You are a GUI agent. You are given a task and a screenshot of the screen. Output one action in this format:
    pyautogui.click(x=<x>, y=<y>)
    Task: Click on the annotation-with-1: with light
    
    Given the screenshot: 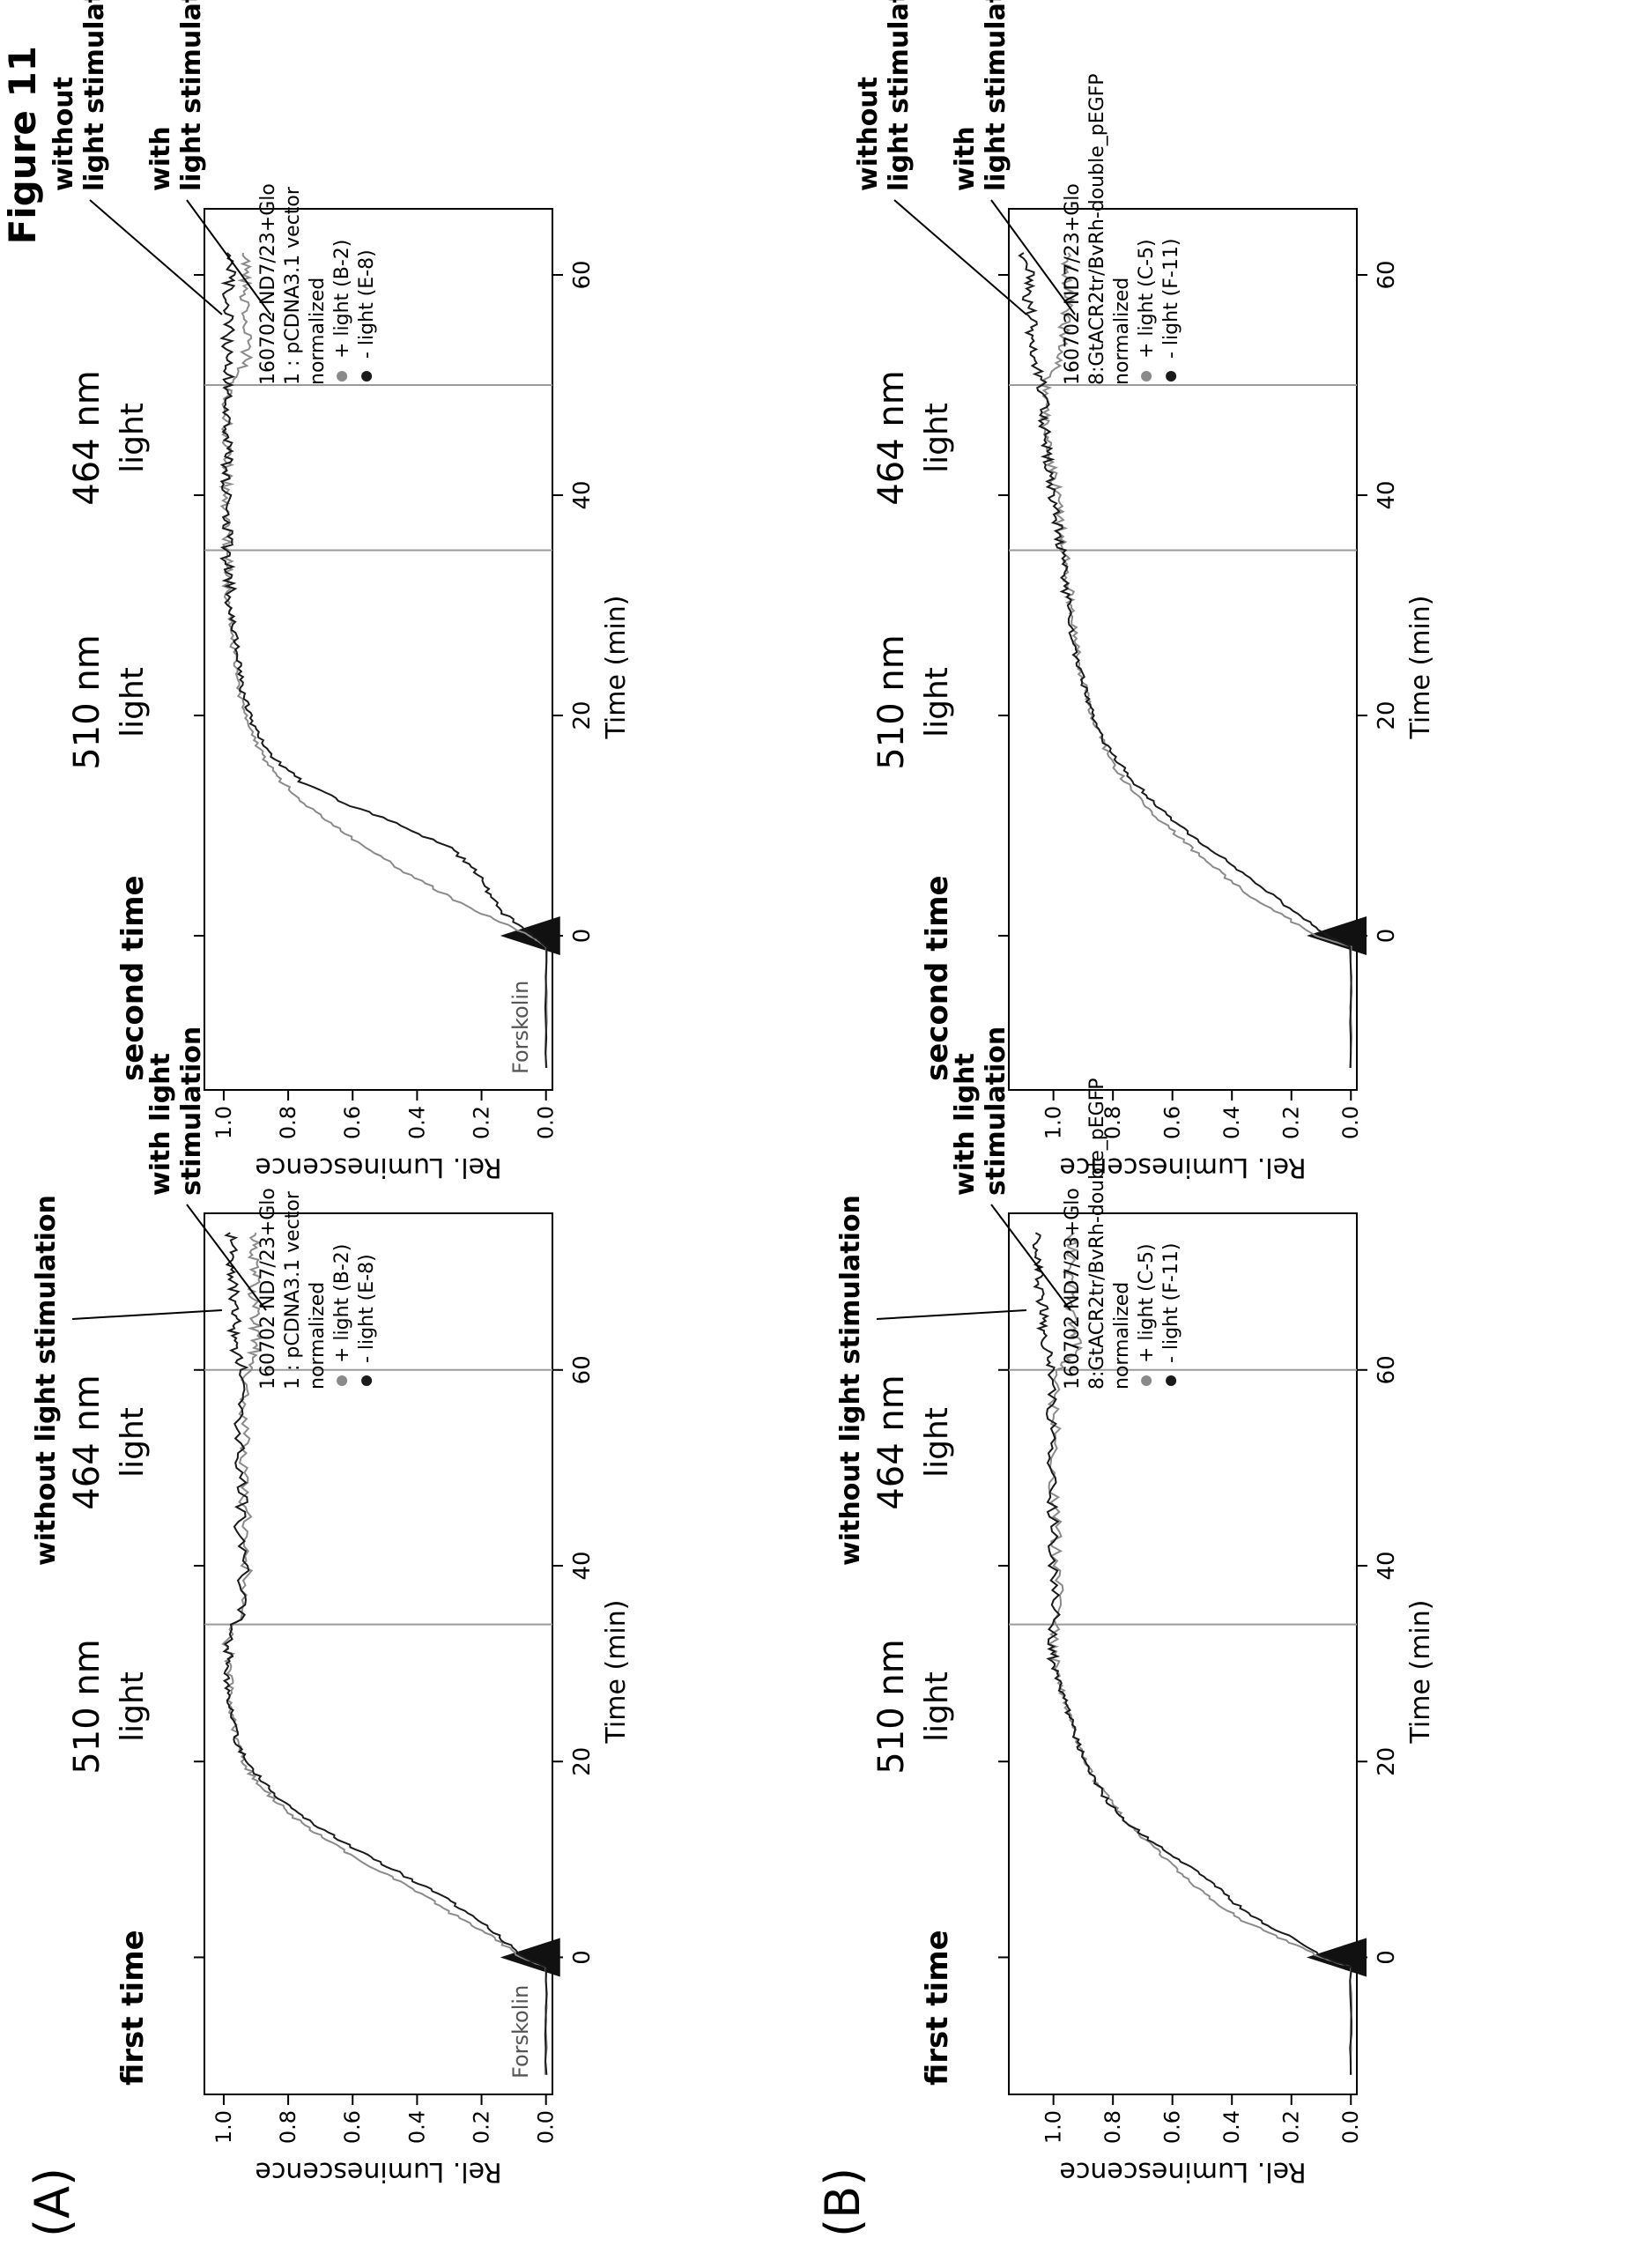 What is the action you would take?
    pyautogui.click(x=160, y=1124)
    